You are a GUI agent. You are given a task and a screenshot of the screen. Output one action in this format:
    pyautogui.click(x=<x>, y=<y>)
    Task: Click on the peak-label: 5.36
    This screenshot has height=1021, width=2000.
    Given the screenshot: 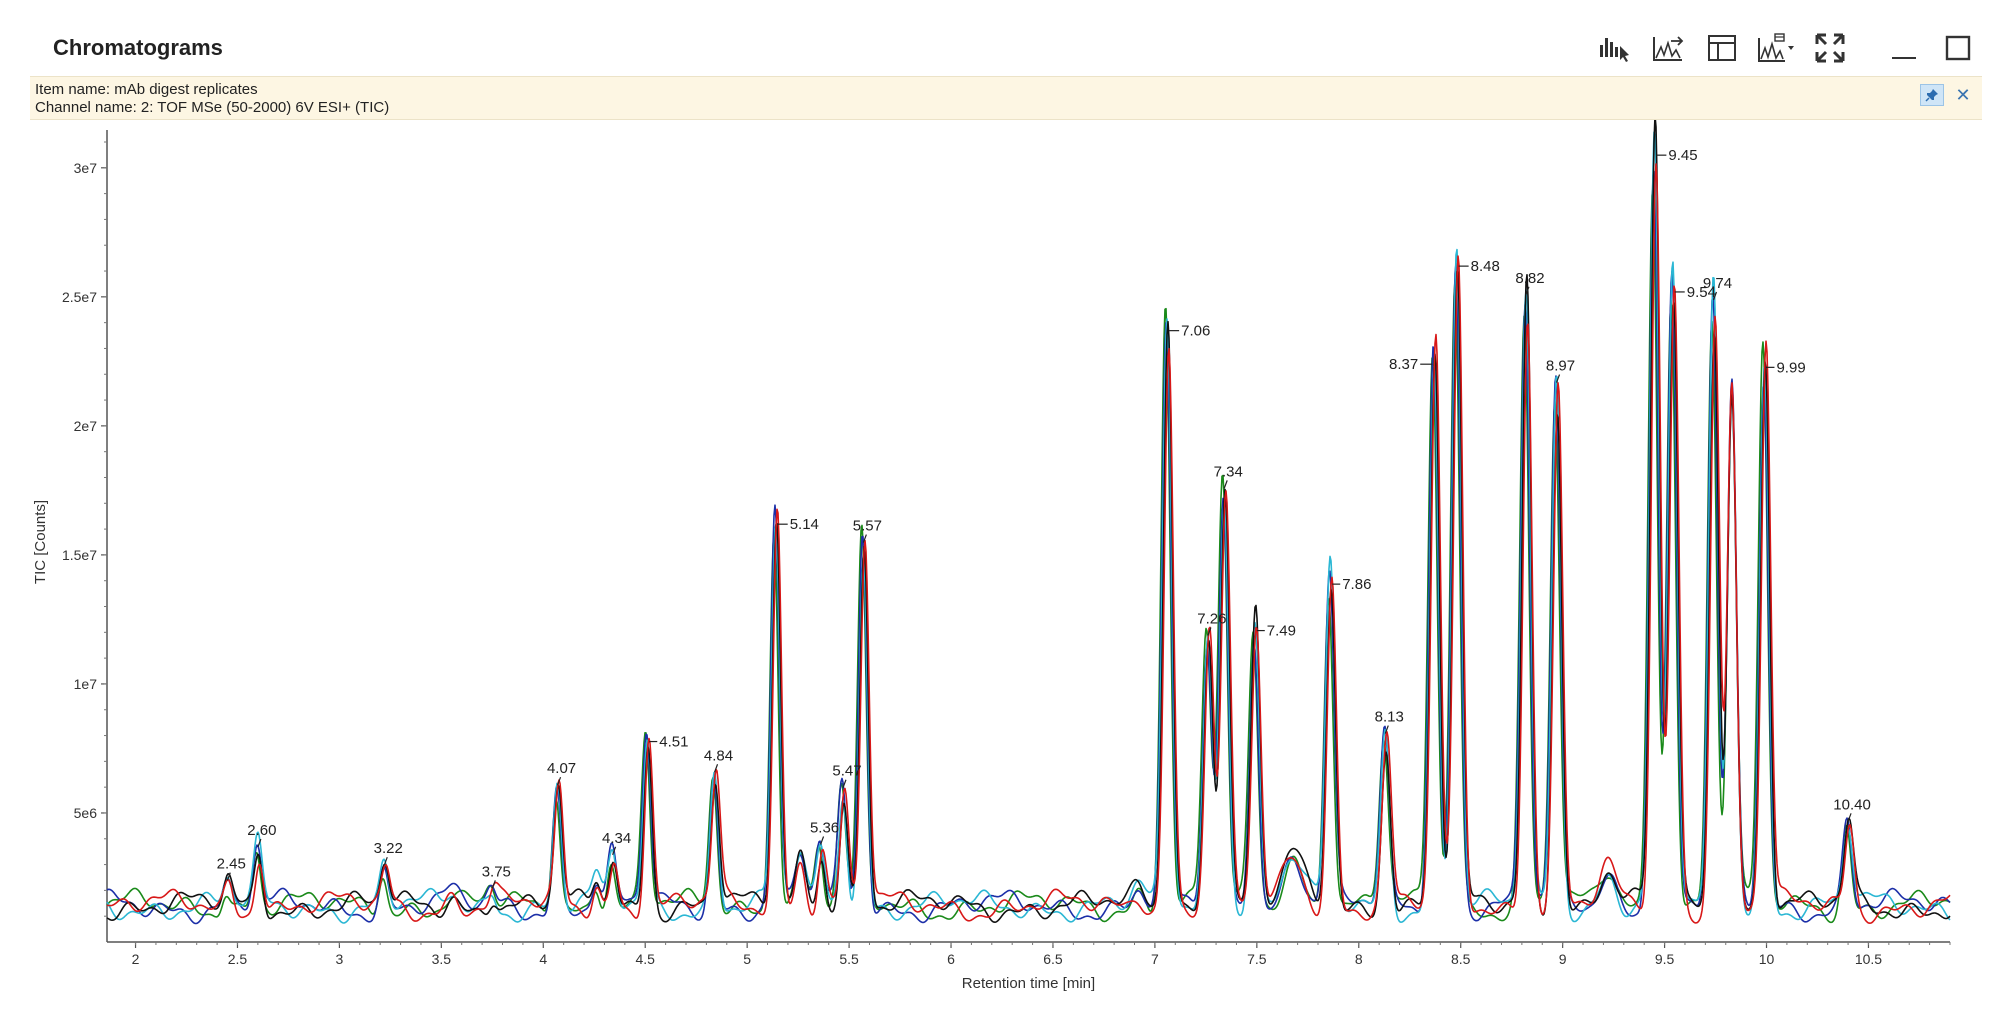 What is the action you would take?
    pyautogui.click(x=824, y=832)
    